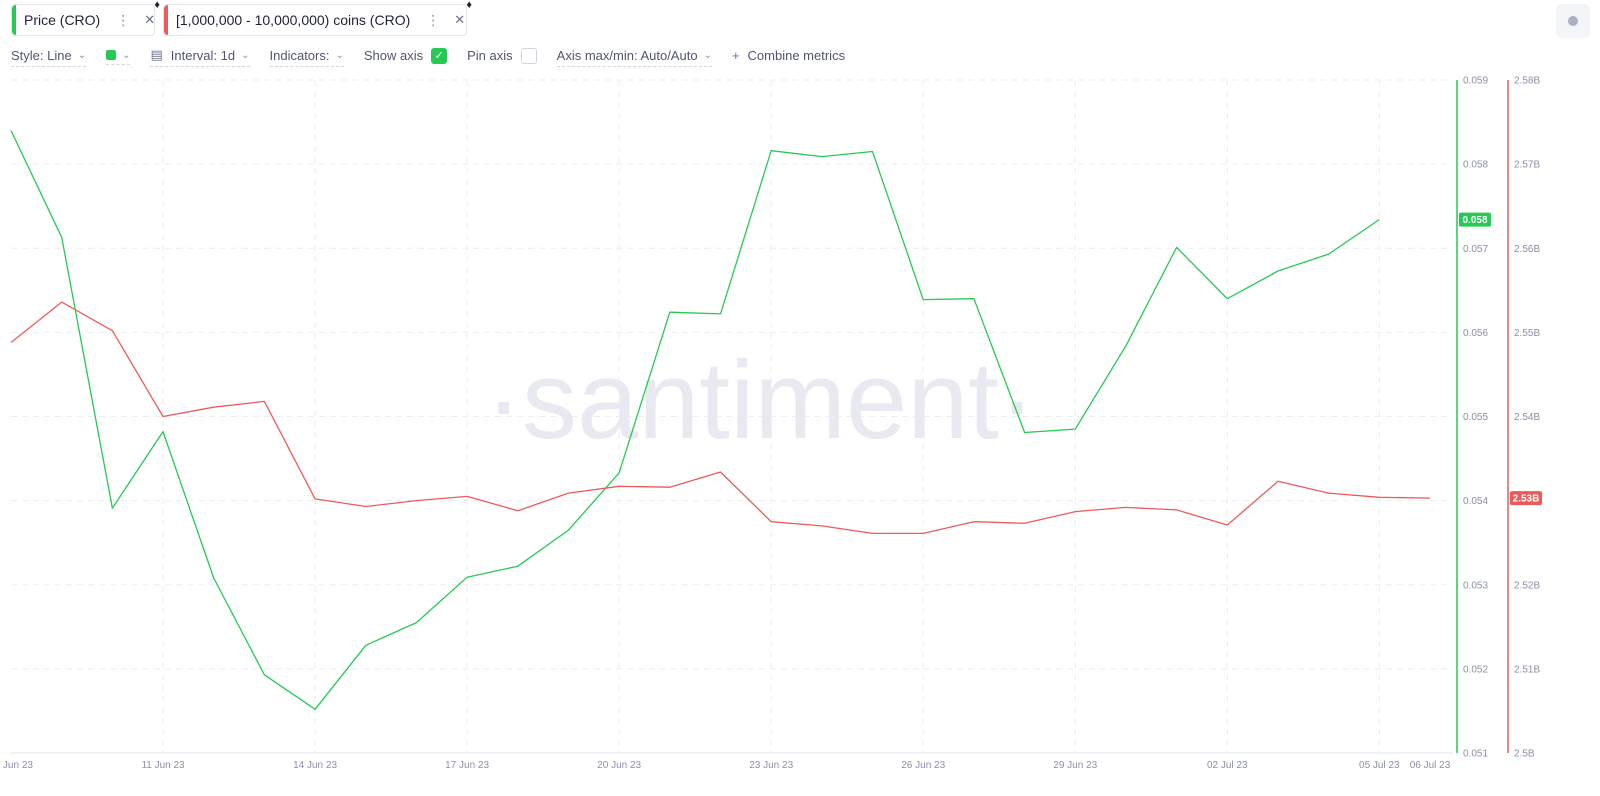  What do you see at coordinates (1527, 249) in the screenshot?
I see `y-tick-label: 2.56B` at bounding box center [1527, 249].